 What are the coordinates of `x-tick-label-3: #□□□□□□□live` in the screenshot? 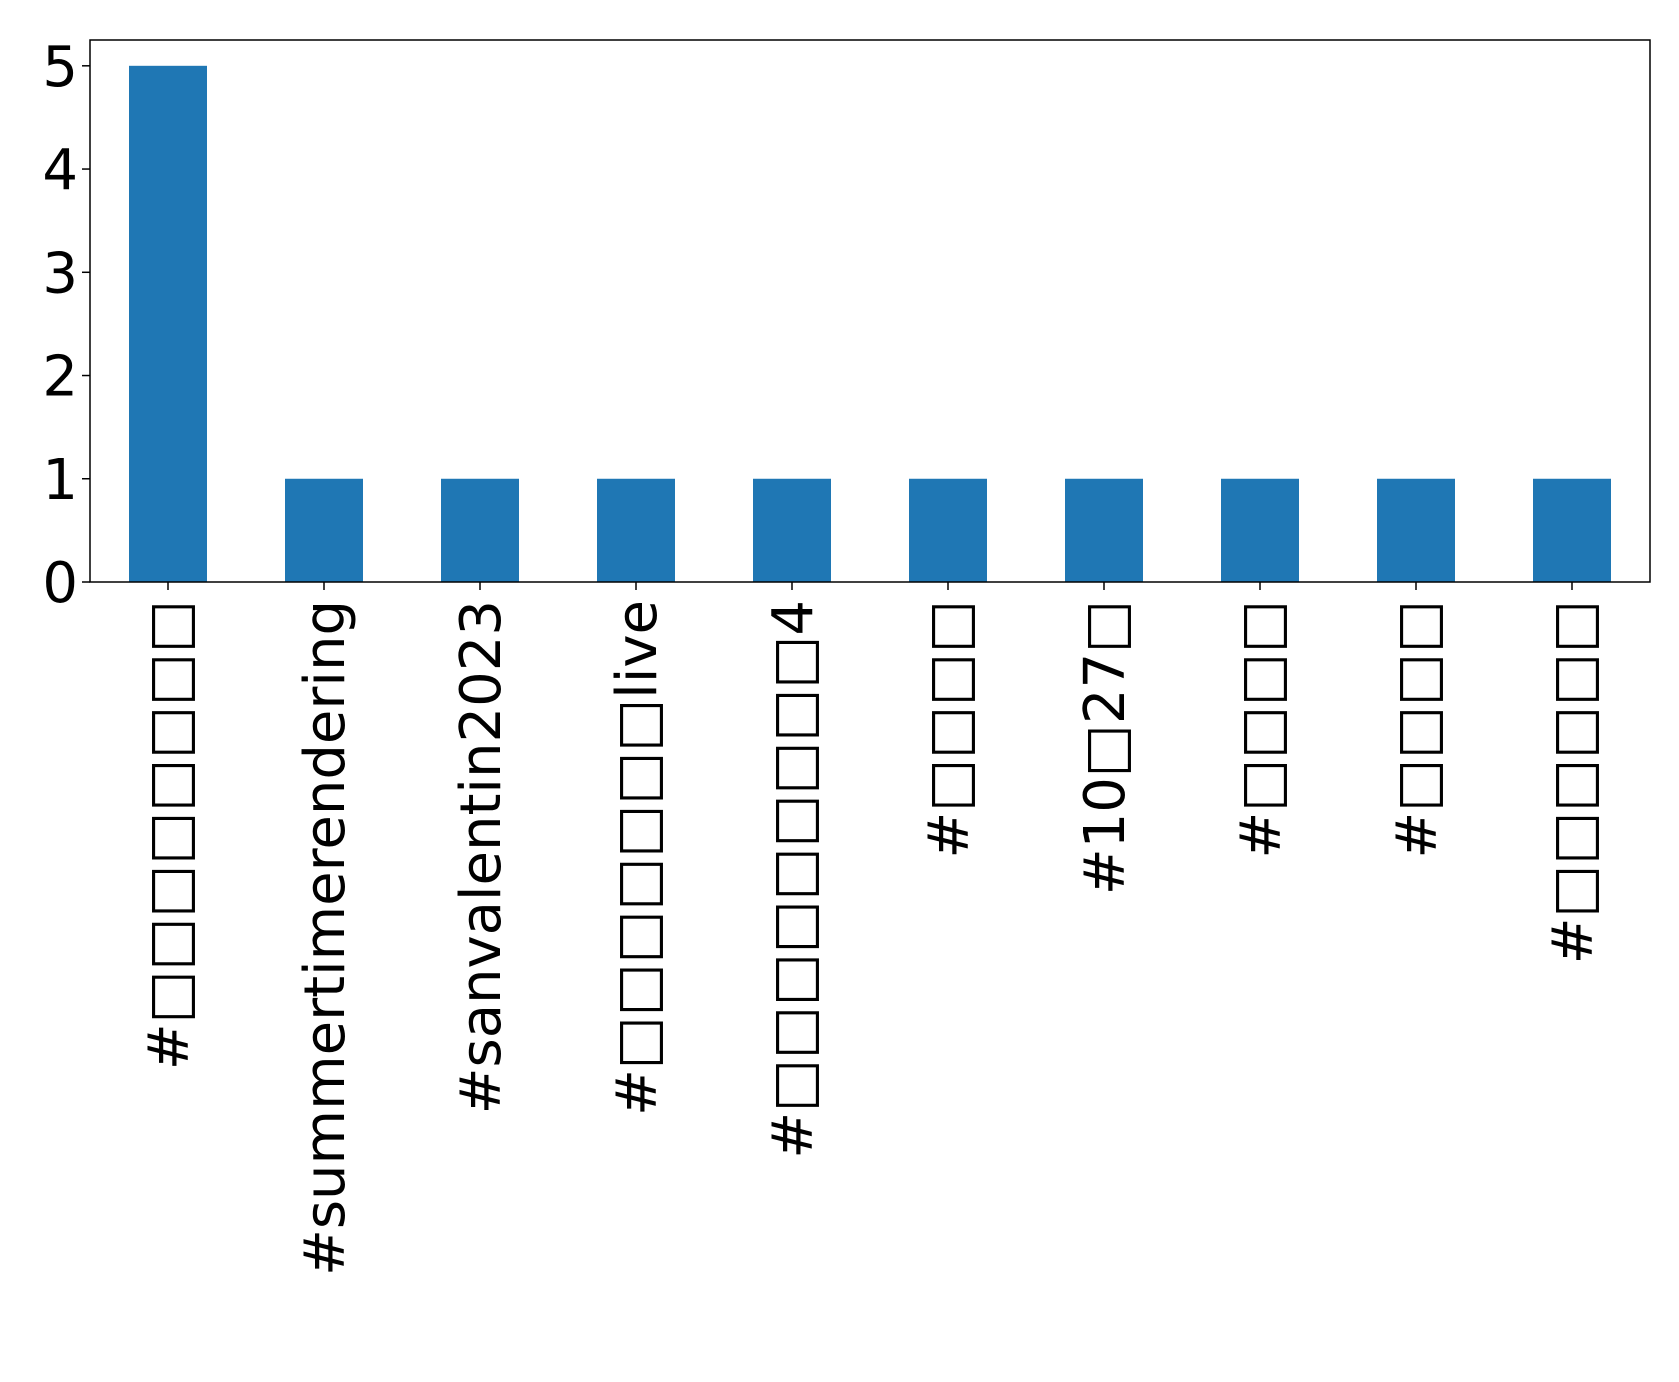 It's located at (637, 858).